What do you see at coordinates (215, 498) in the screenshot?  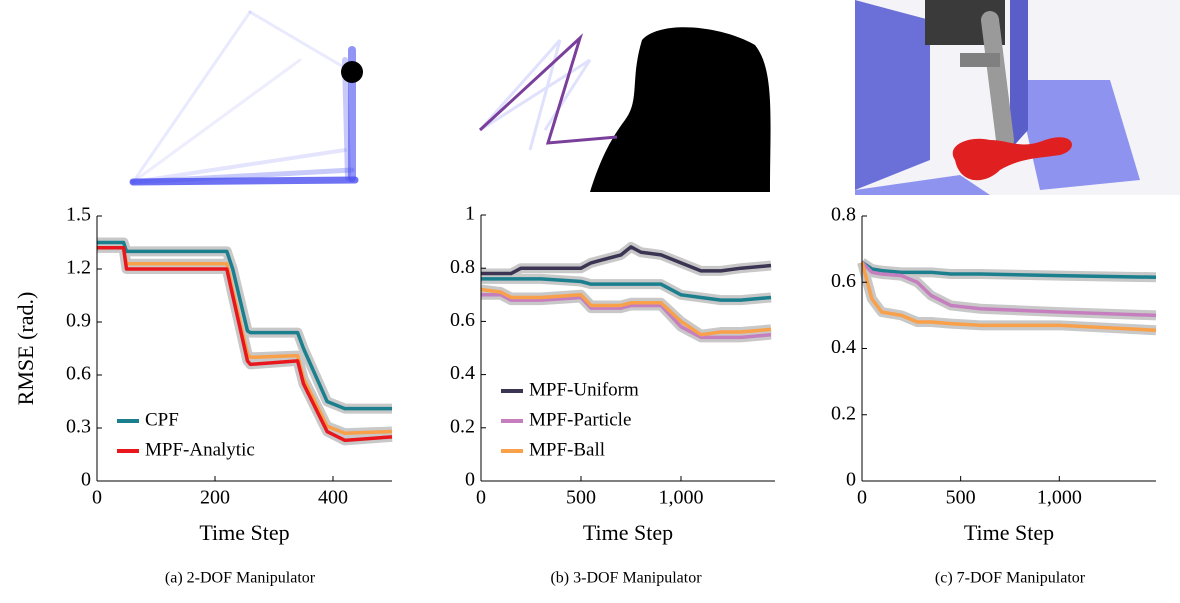 I see `x-tick-label: 200` at bounding box center [215, 498].